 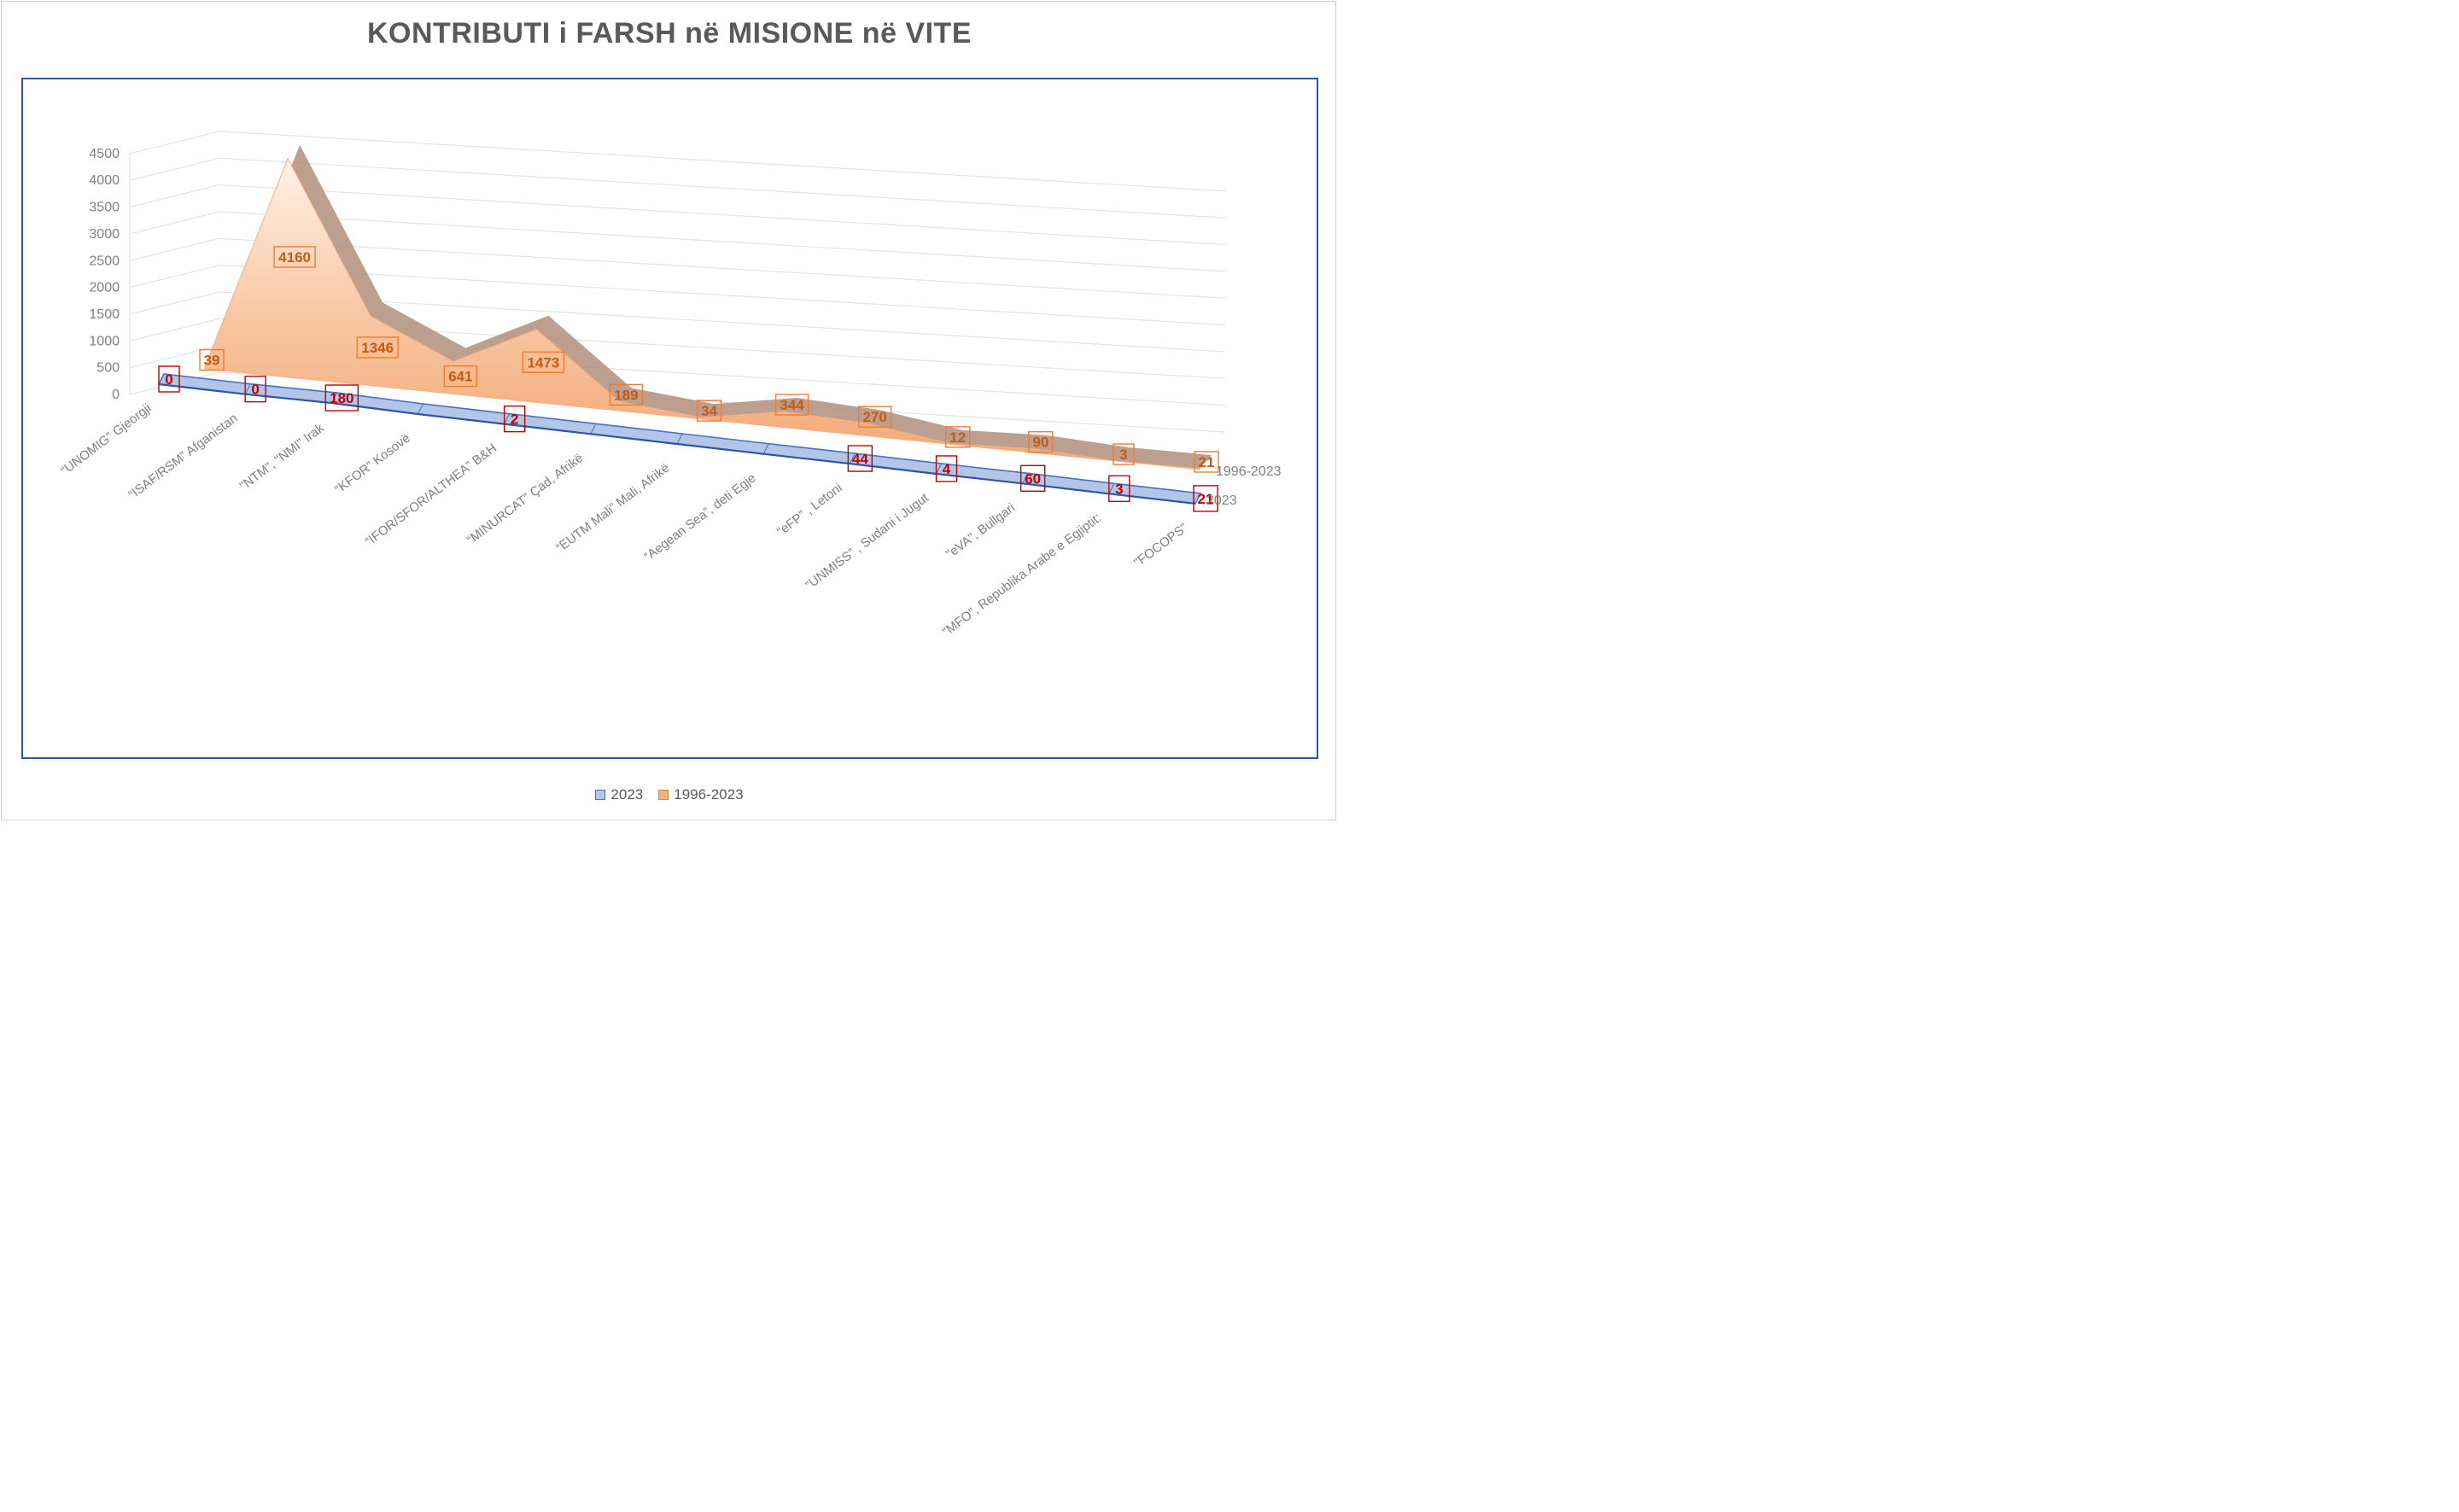 What do you see at coordinates (627, 794) in the screenshot?
I see `legend-label-2023: 2023` at bounding box center [627, 794].